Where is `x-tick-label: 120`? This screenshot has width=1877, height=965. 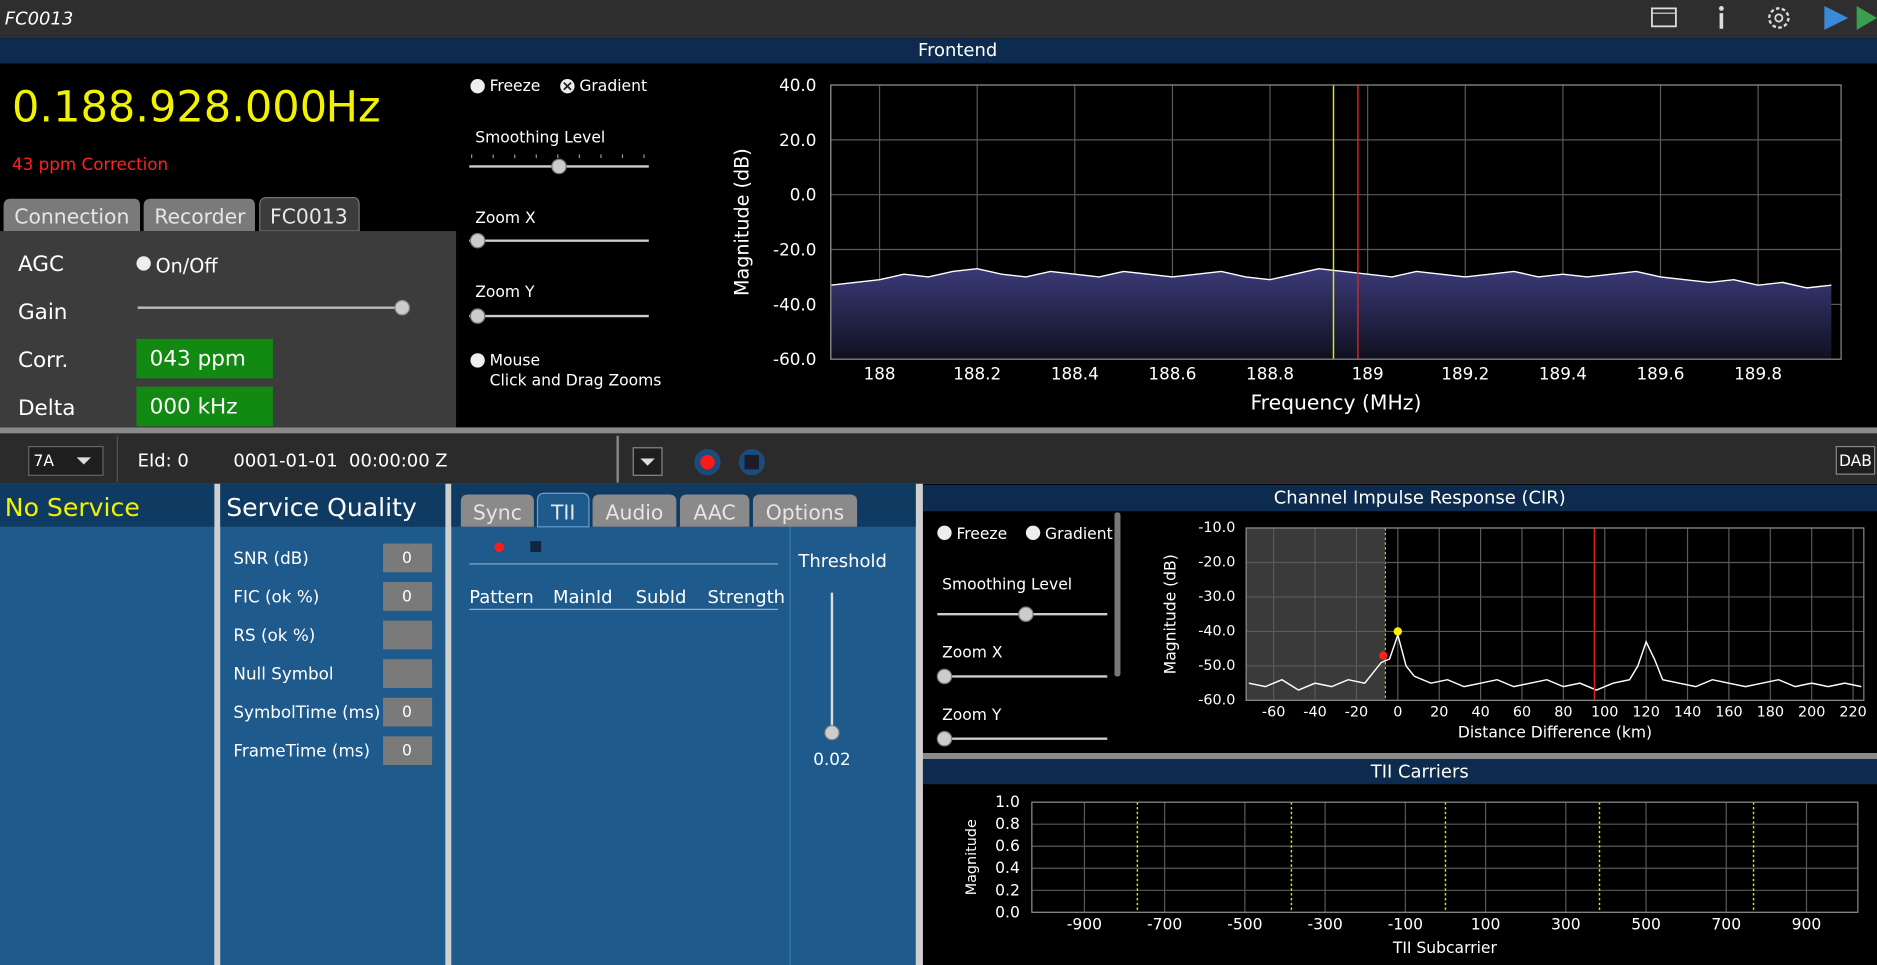
x-tick-label: 120 is located at coordinates (1645, 712).